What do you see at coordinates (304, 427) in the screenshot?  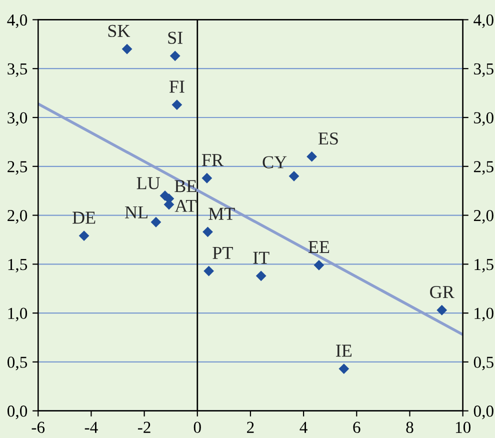 I see `x-tick-label: 4` at bounding box center [304, 427].